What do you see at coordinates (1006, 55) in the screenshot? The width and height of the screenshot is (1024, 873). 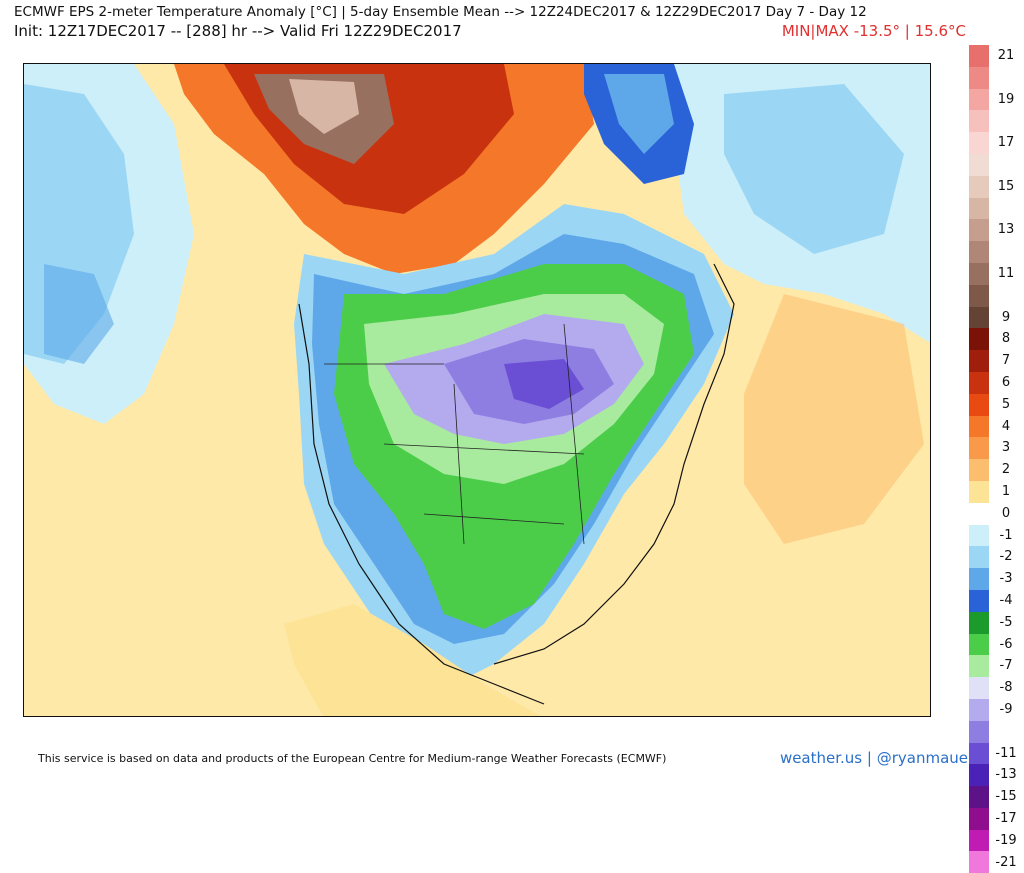 I see `legend-label: 21` at bounding box center [1006, 55].